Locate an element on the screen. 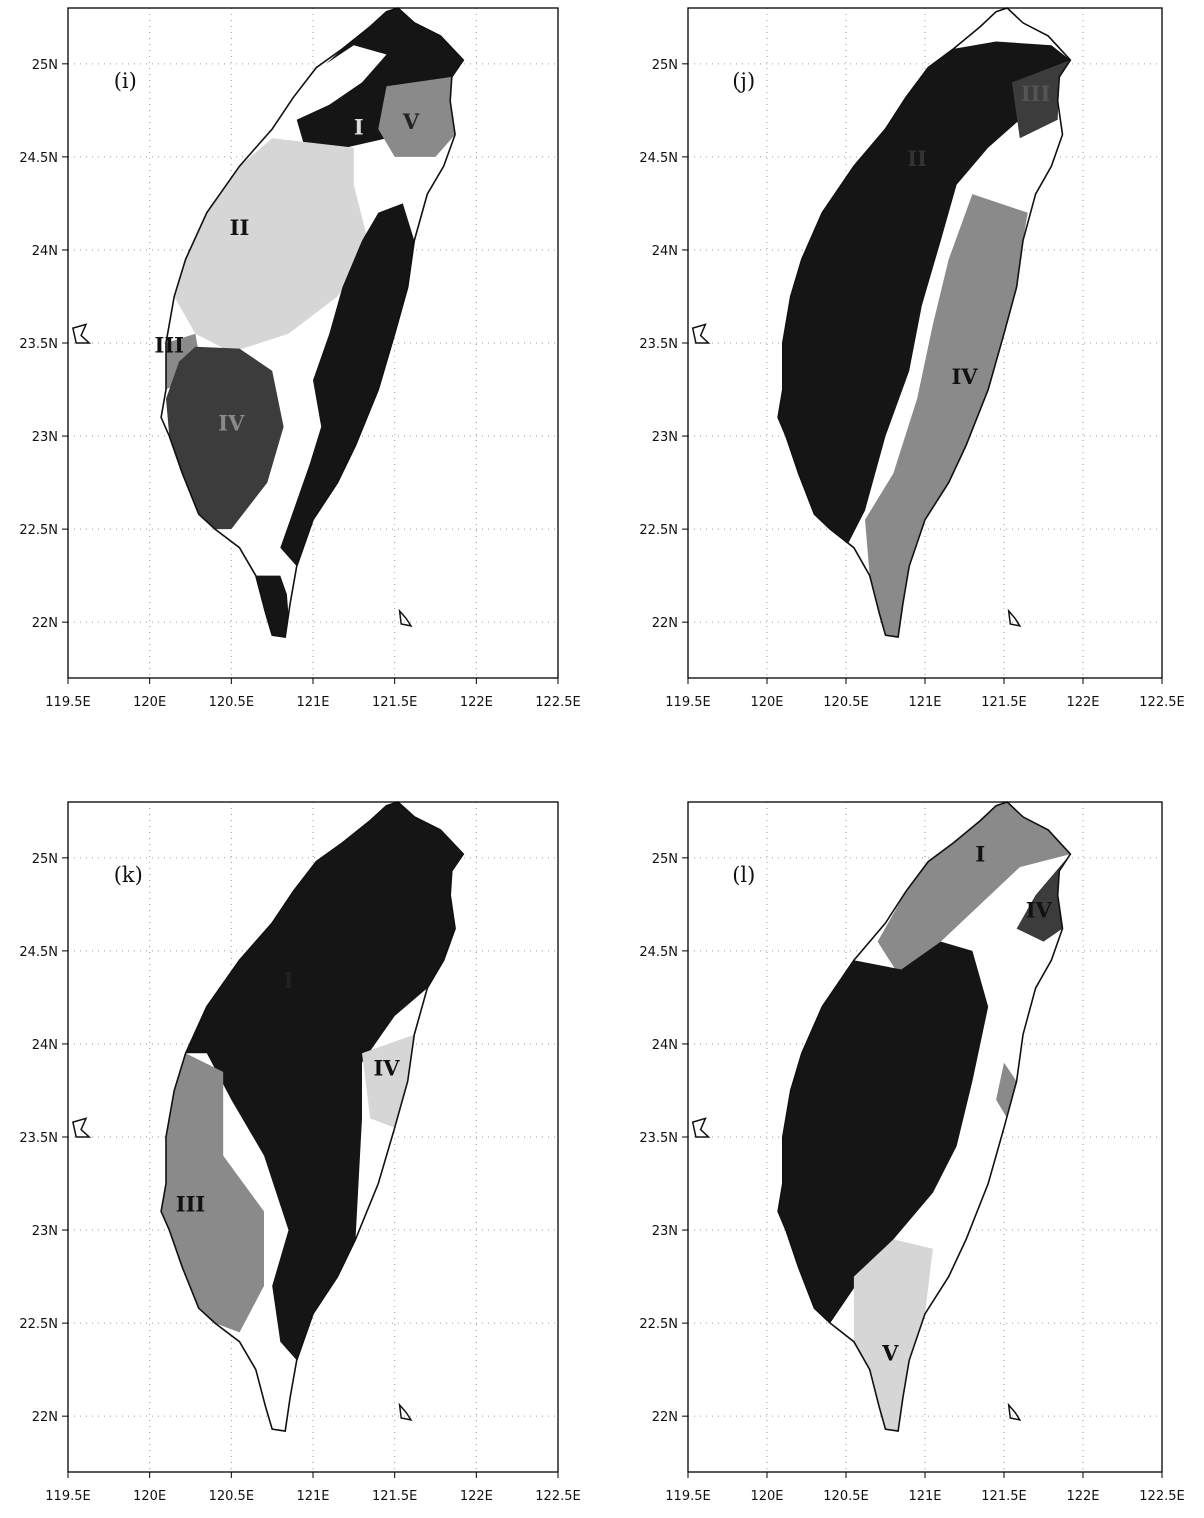 This screenshot has height=1518, width=1204. panel-label: (k) is located at coordinates (128, 875).